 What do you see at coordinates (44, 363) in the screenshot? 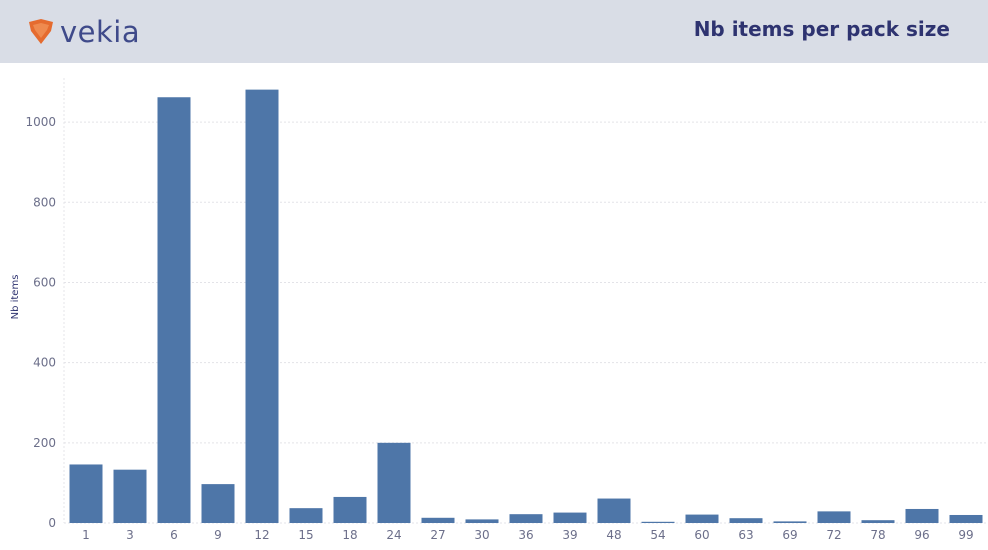
I see `y-tick-label: 400` at bounding box center [44, 363].